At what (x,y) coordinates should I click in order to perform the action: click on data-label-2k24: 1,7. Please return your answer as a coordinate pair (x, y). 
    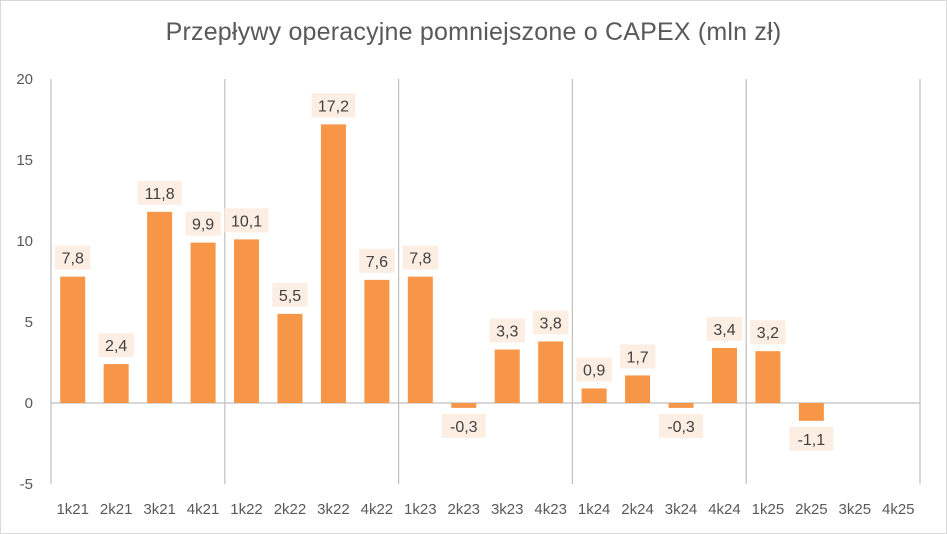
    Looking at the image, I should click on (637, 357).